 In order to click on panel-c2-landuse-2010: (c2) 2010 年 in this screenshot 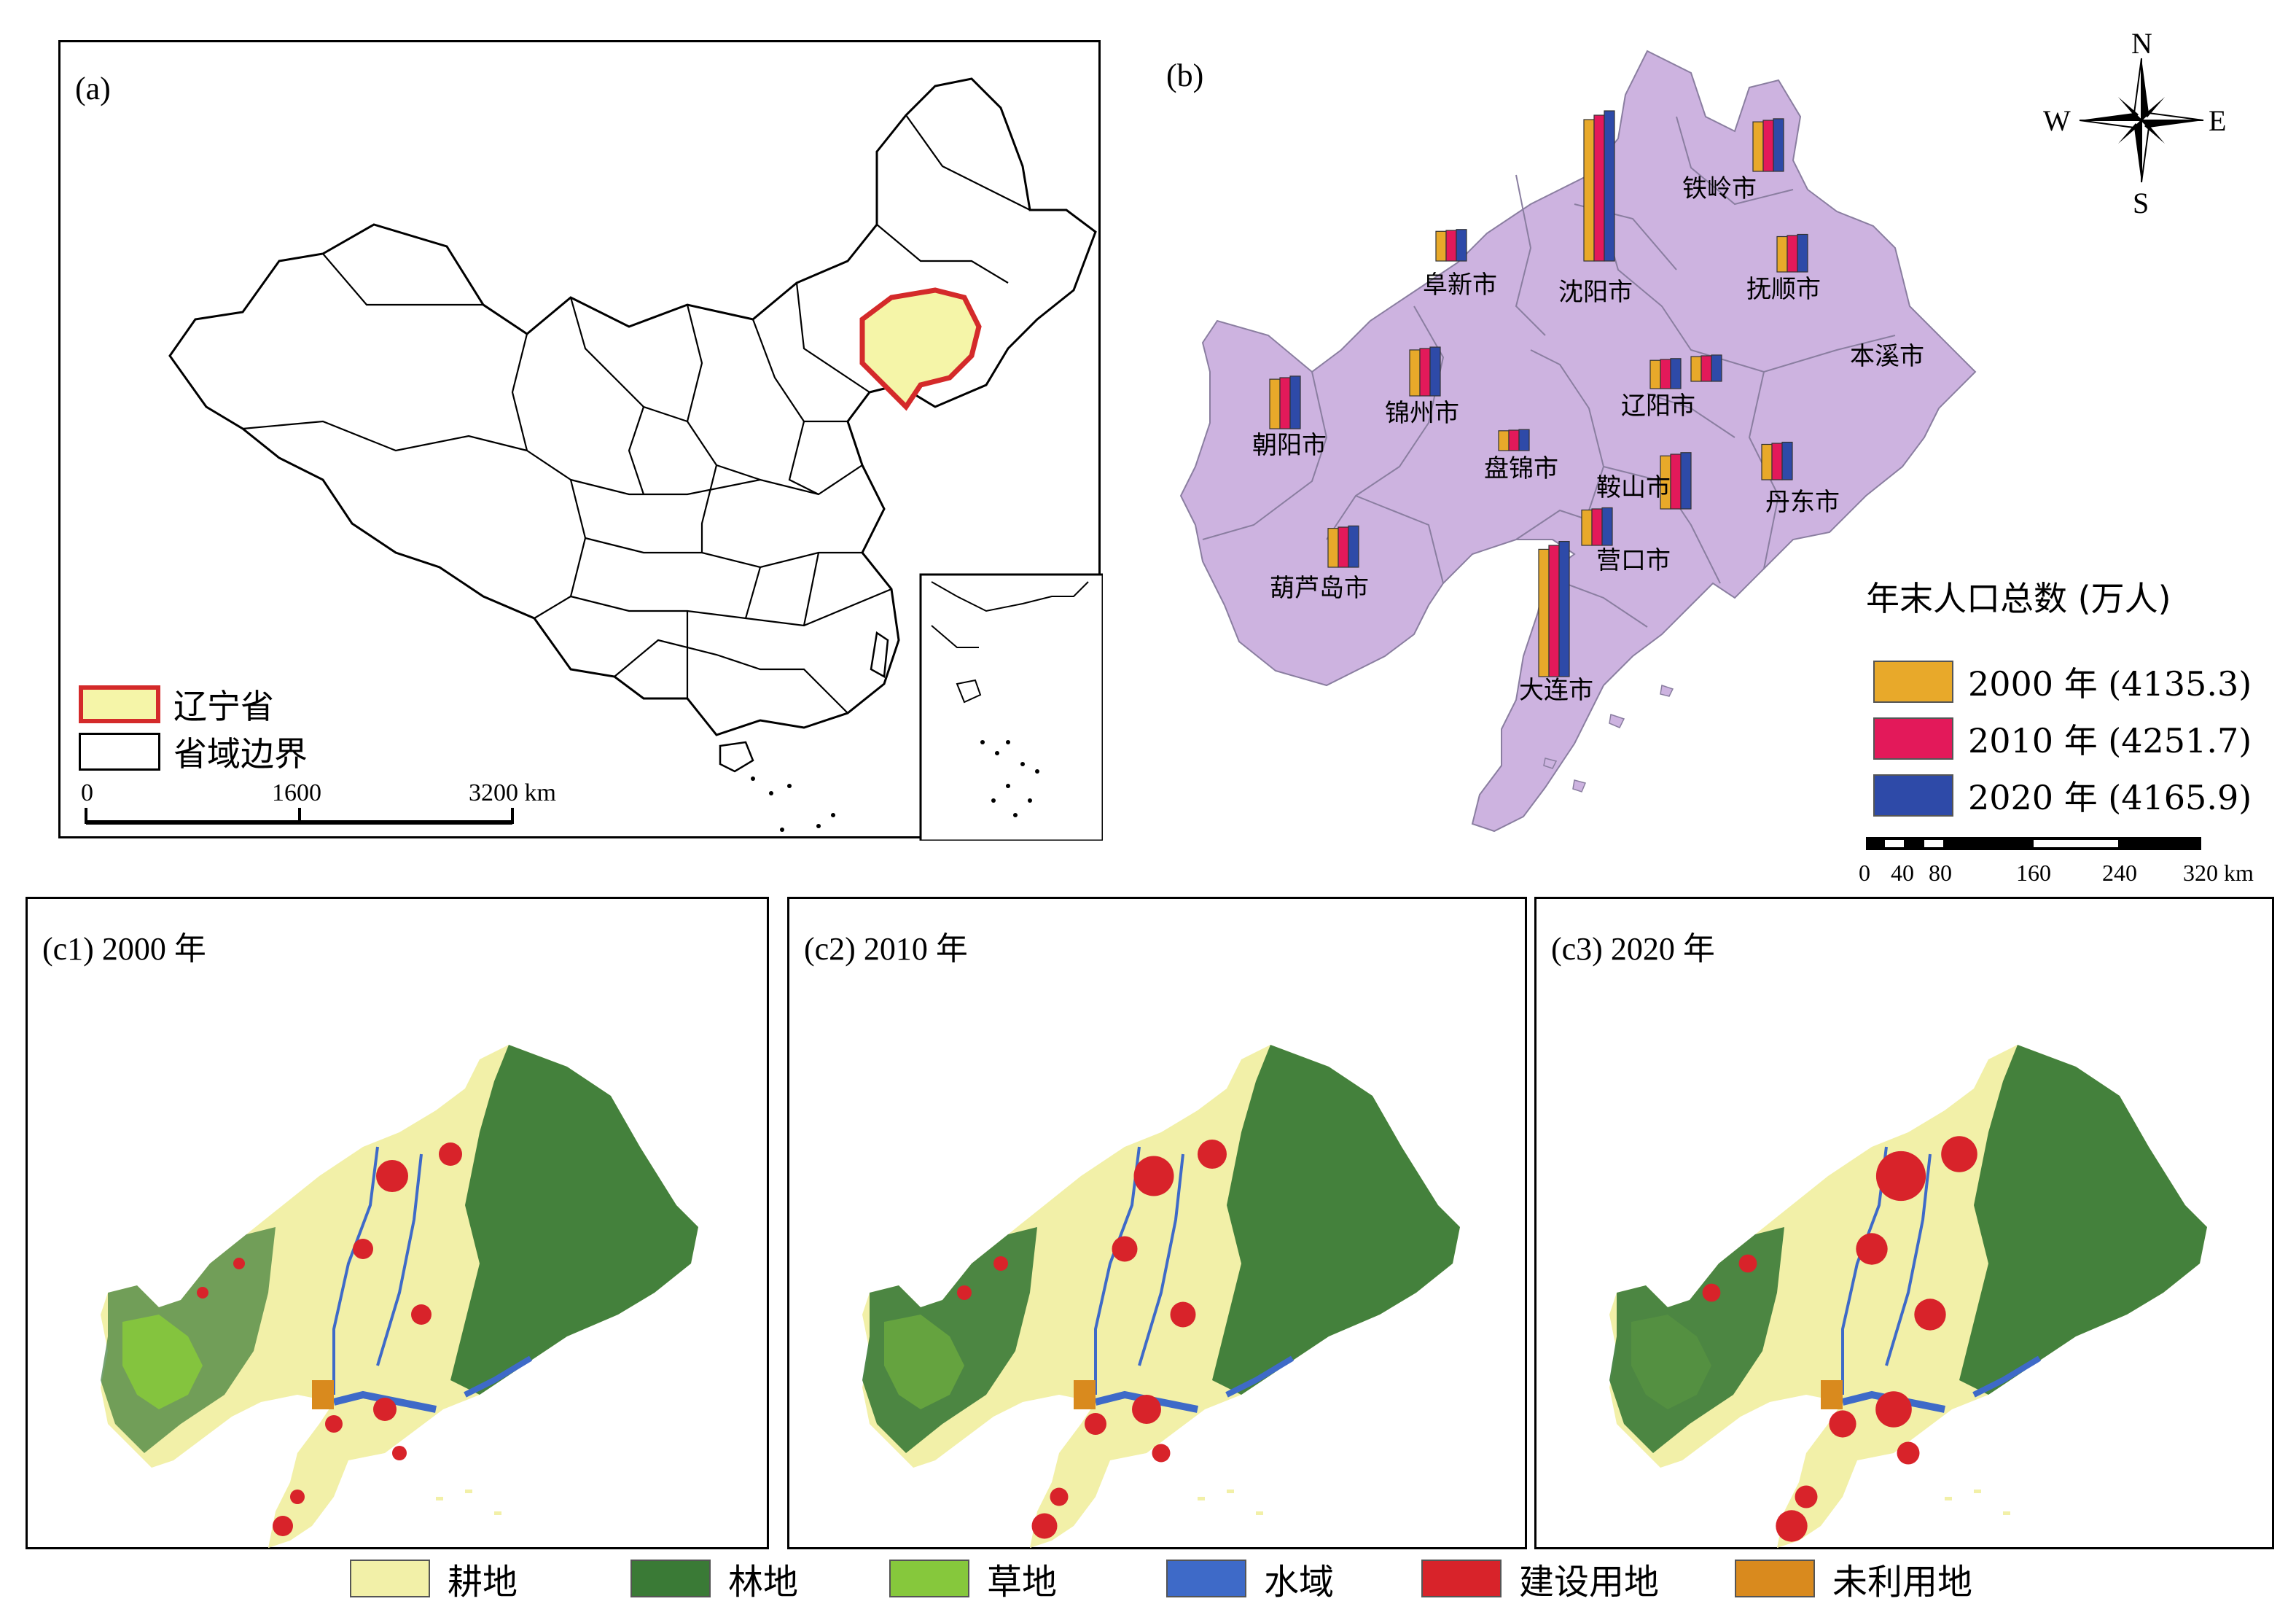, I will do `click(1157, 1223)`.